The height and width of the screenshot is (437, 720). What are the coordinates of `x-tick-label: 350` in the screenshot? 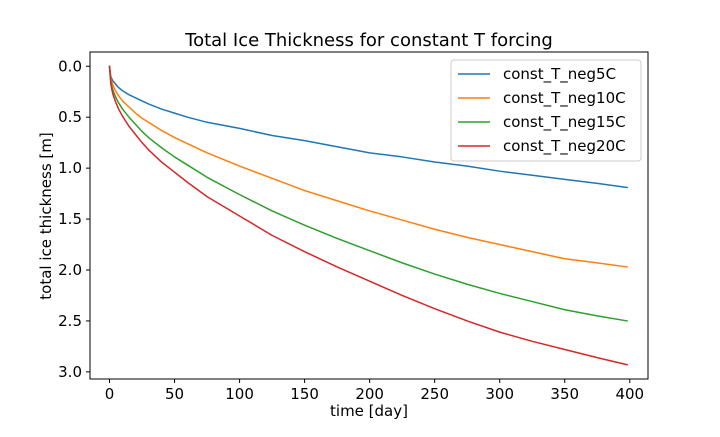 It's located at (564, 394).